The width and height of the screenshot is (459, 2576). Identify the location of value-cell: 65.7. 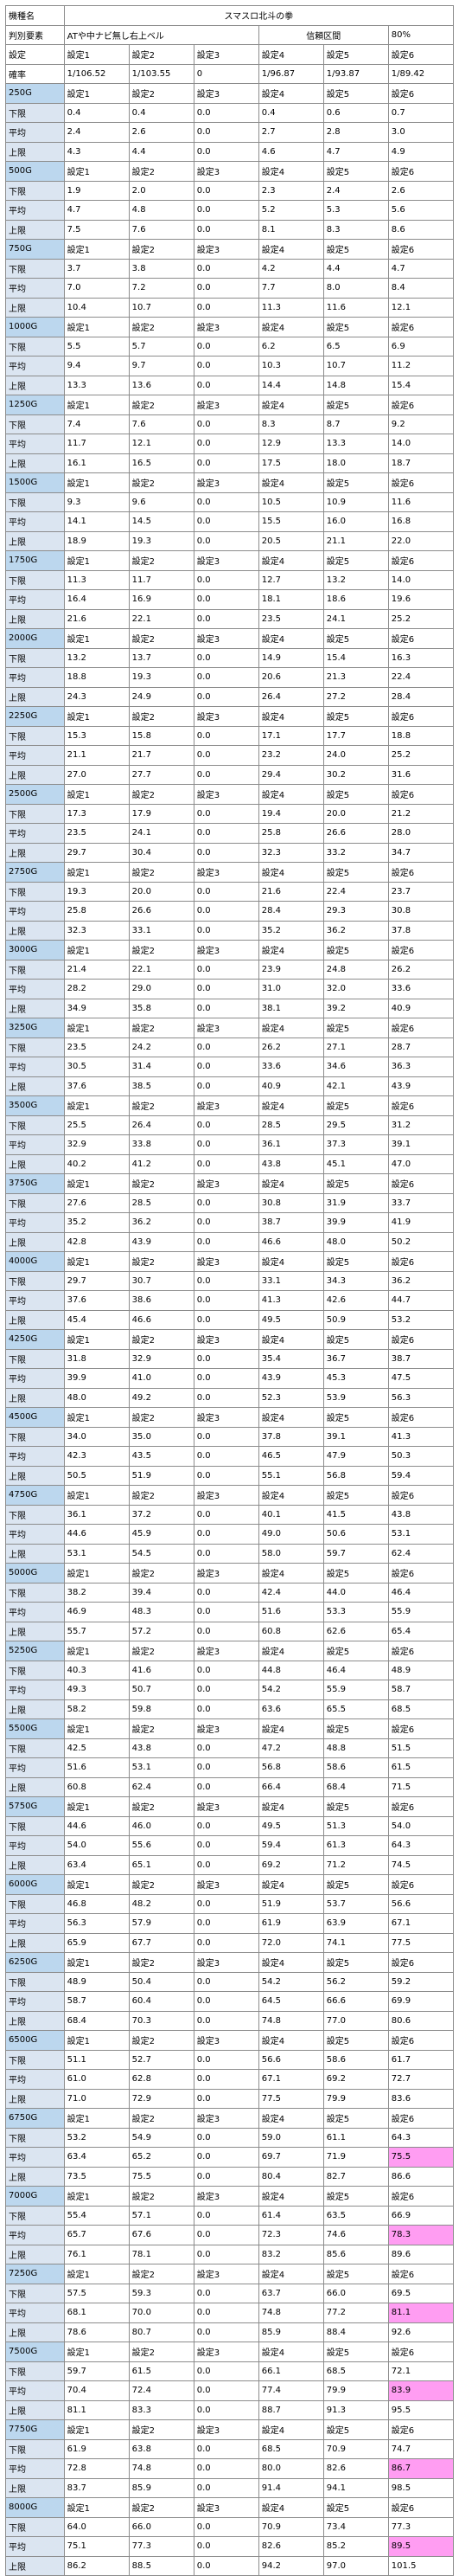
(97, 2235).